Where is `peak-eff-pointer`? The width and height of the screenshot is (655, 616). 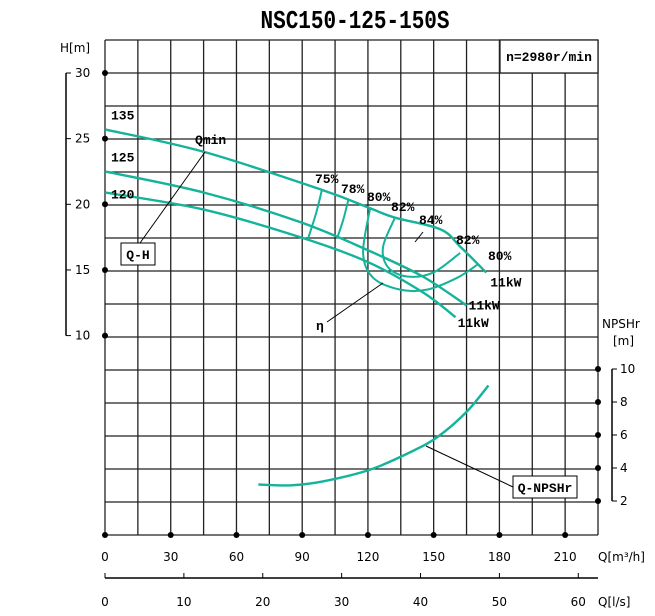 peak-eff-pointer is located at coordinates (419, 237).